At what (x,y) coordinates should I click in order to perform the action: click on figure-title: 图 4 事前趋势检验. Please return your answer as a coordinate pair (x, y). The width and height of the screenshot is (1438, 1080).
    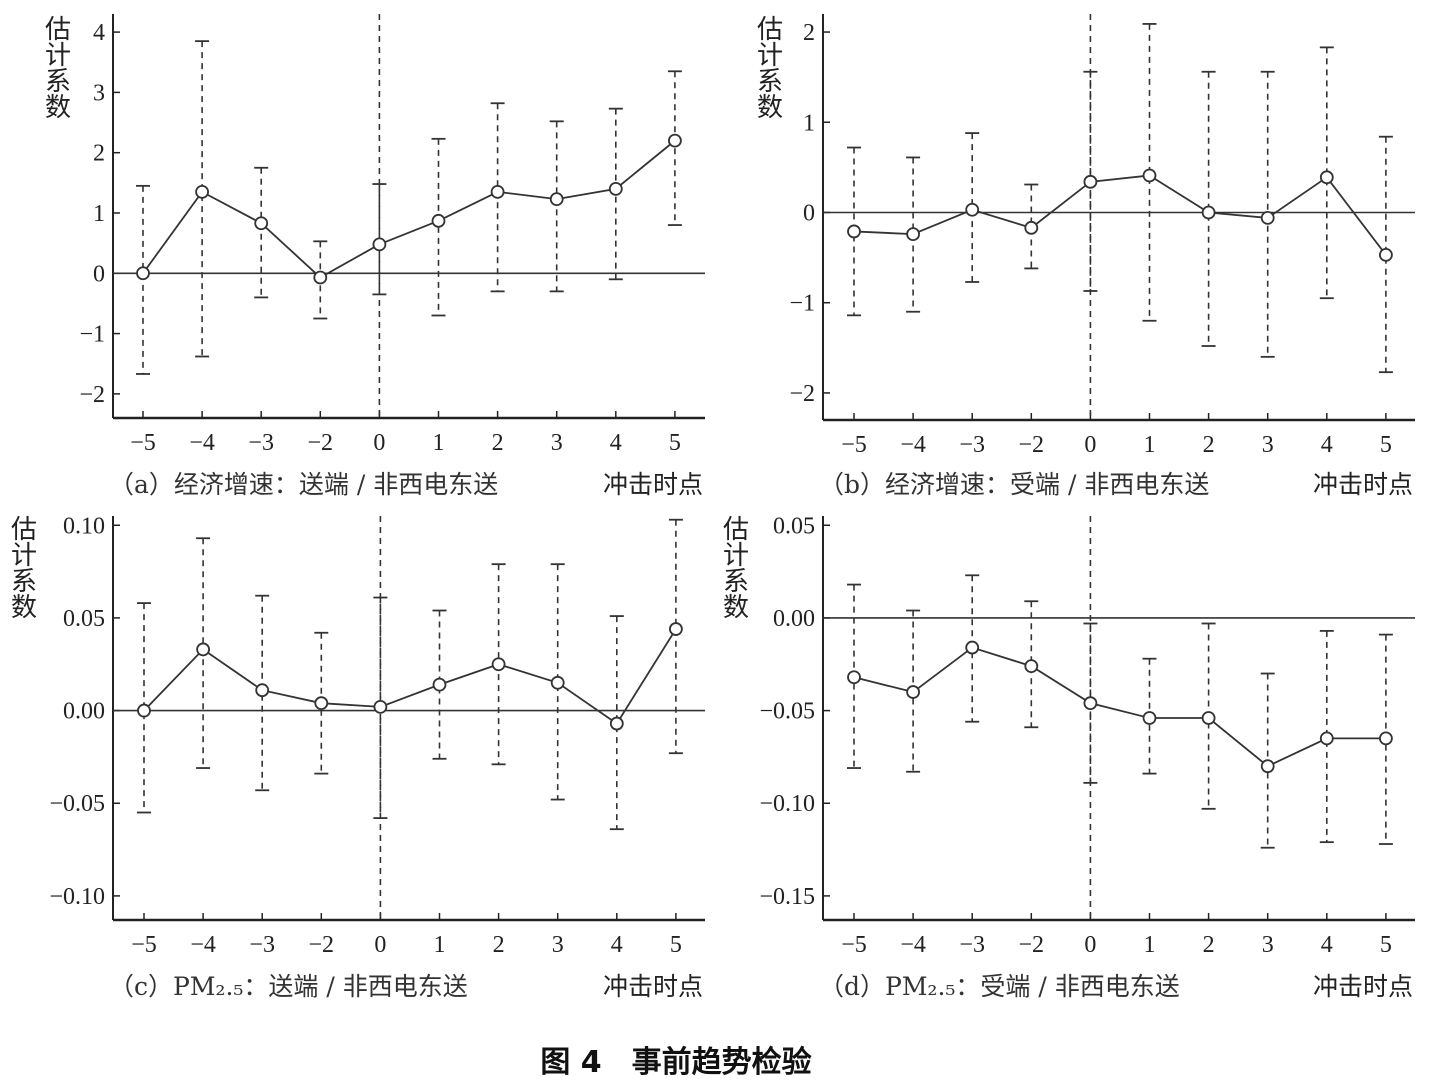
    Looking at the image, I should click on (675, 1062).